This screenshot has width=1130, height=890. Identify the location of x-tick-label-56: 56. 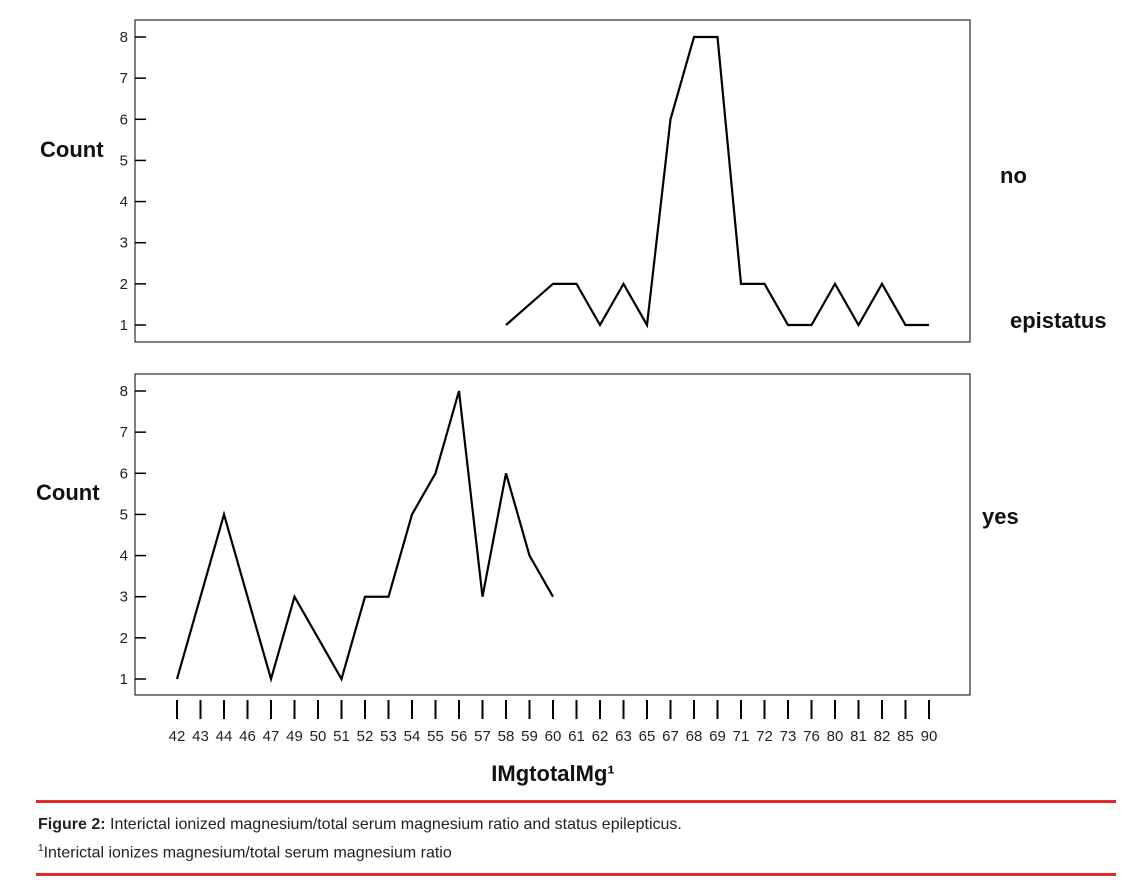
(459, 736).